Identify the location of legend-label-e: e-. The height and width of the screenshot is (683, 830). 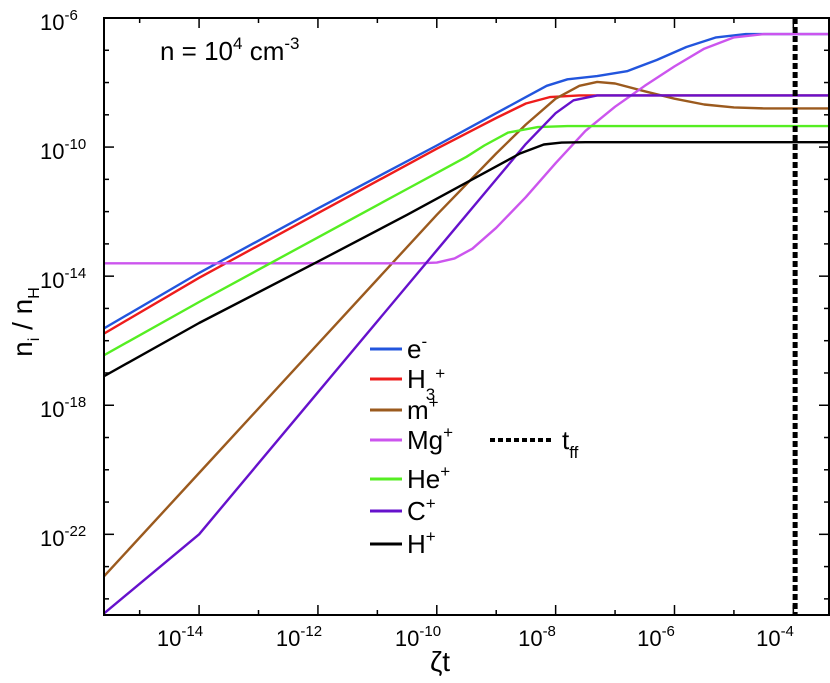
(417, 348).